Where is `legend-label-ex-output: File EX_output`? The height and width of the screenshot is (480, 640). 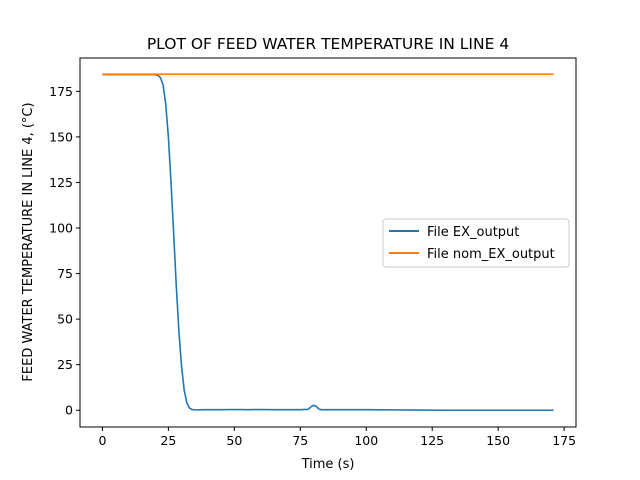
legend-label-ex-output: File EX_output is located at coordinates (473, 232).